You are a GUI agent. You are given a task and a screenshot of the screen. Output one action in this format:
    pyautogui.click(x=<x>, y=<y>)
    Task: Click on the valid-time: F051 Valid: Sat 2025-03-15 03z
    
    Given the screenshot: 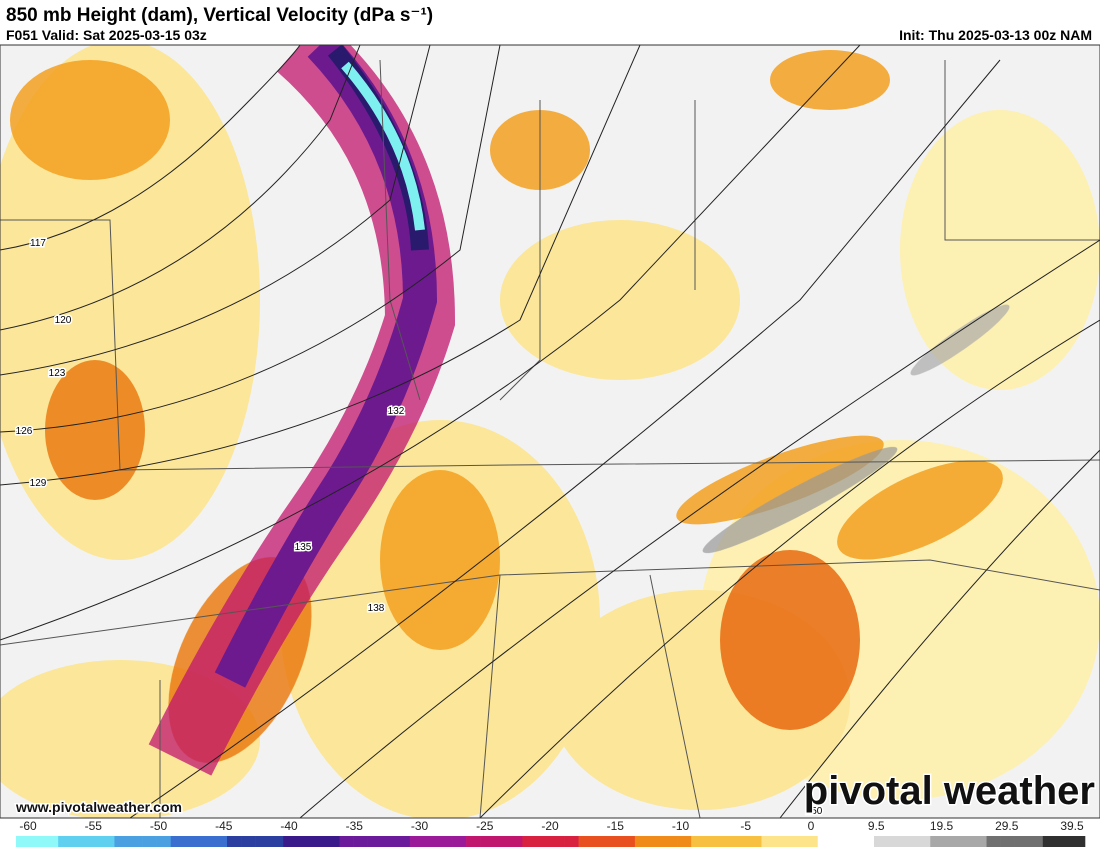 What is the action you would take?
    pyautogui.click(x=106, y=35)
    